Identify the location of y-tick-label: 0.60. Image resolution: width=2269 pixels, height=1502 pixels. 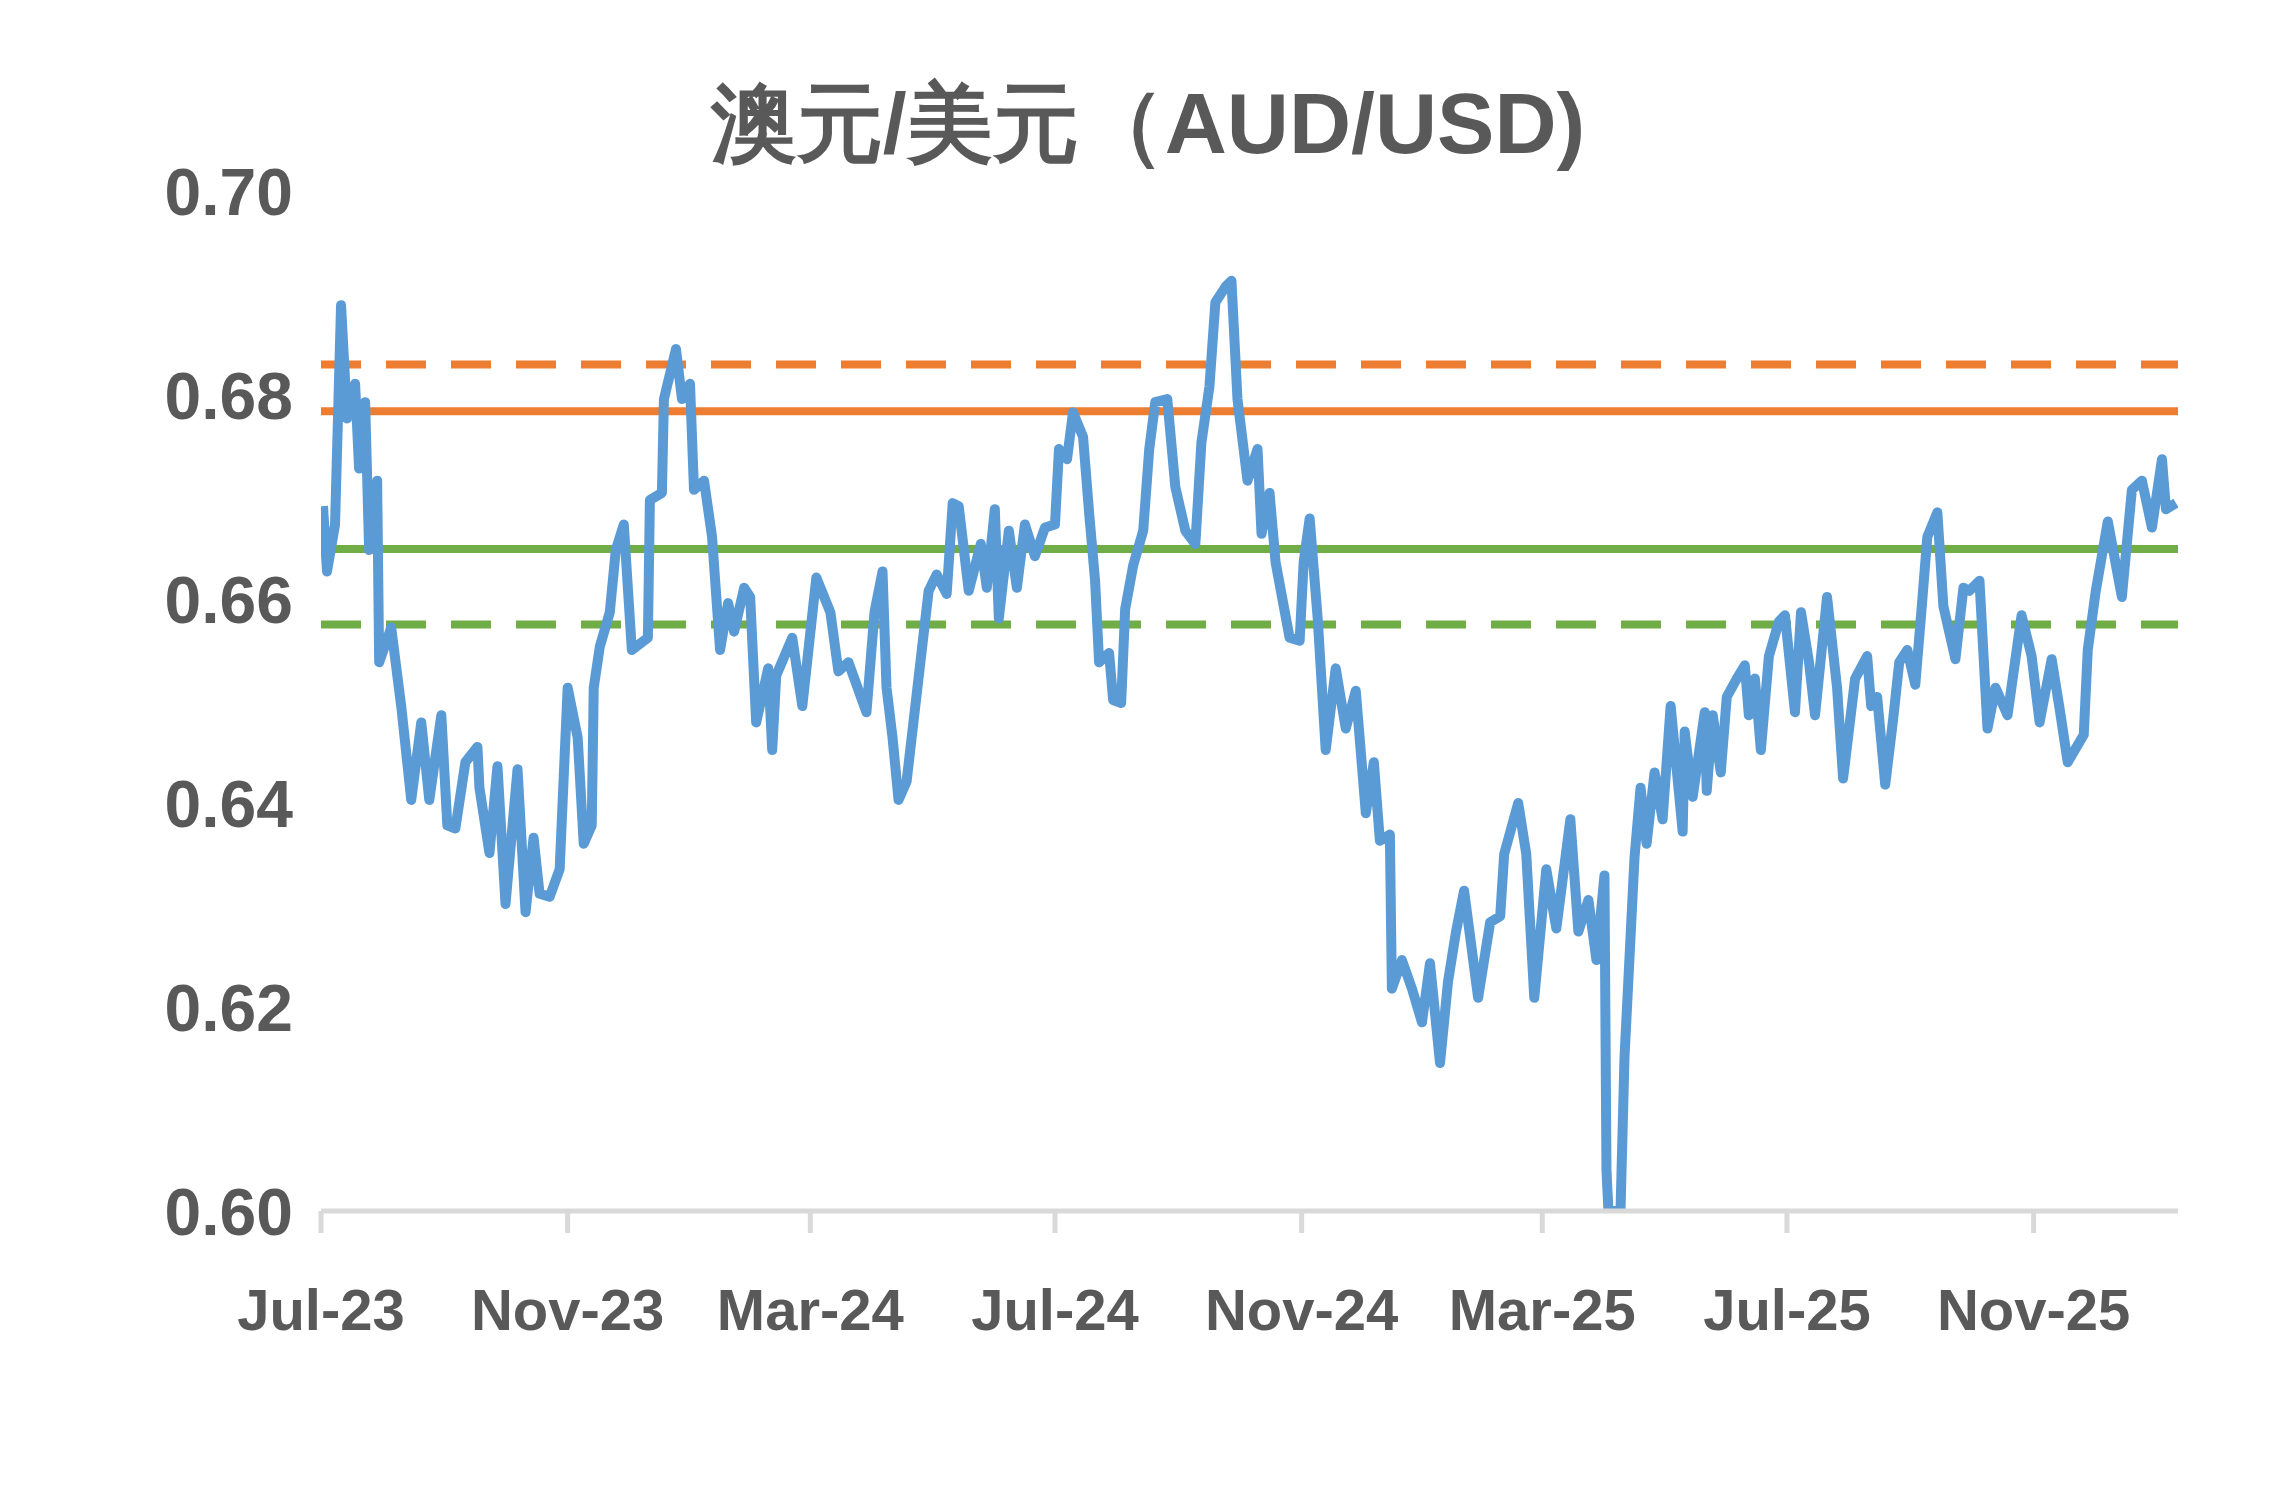
(228, 1212).